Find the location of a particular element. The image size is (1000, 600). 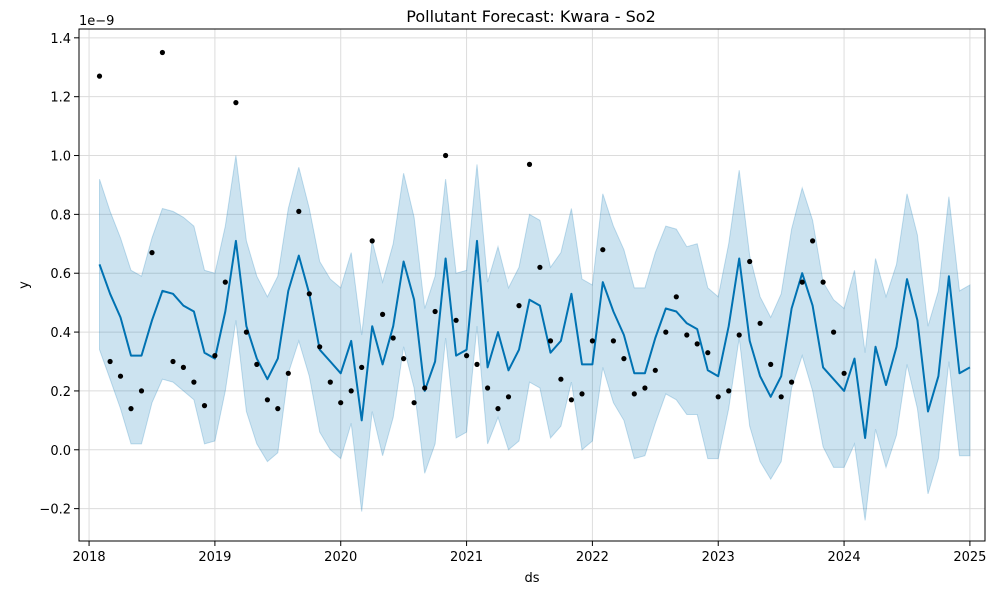

x-tick-label: 2023 is located at coordinates (718, 557).